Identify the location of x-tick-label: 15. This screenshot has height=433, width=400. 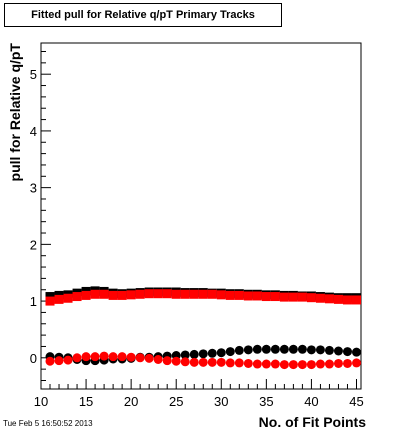
(86, 401).